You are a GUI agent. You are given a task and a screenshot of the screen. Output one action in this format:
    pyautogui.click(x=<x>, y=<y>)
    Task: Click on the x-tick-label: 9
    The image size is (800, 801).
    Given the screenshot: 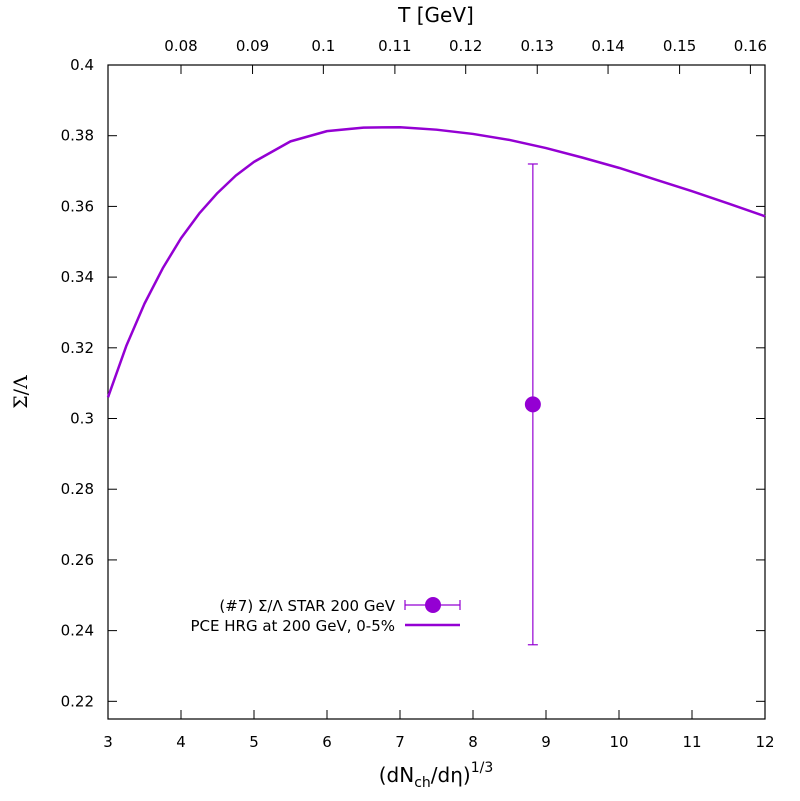 What is the action you would take?
    pyautogui.click(x=546, y=742)
    